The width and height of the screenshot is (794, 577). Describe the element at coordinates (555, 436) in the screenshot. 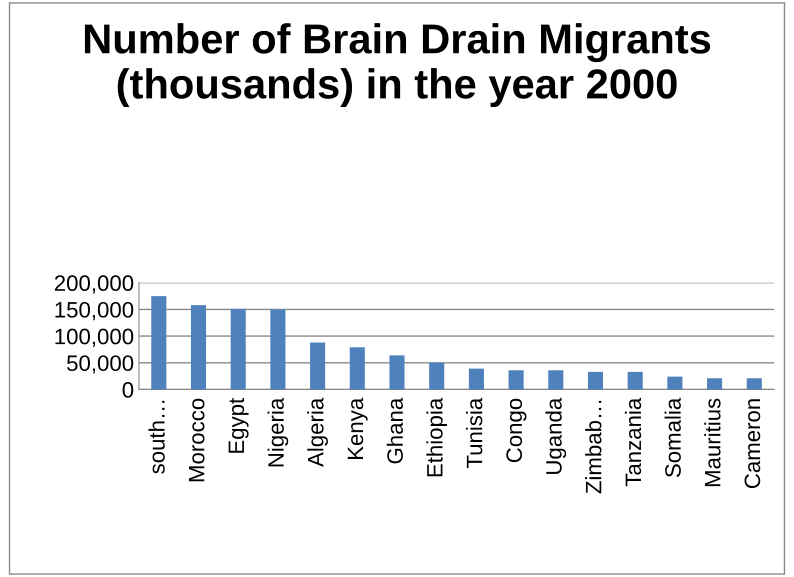

I see `x-tick-label: Uganda` at that location.